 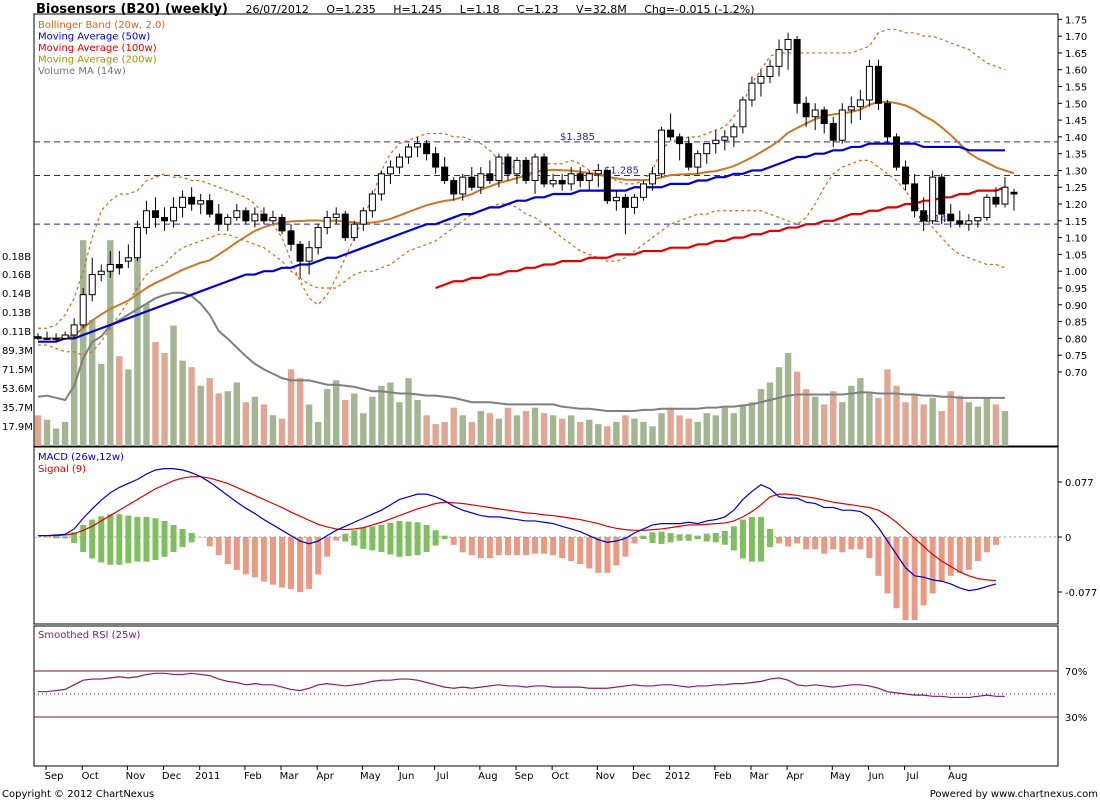 I want to click on x-axis-label: Oct, so click(x=559, y=776).